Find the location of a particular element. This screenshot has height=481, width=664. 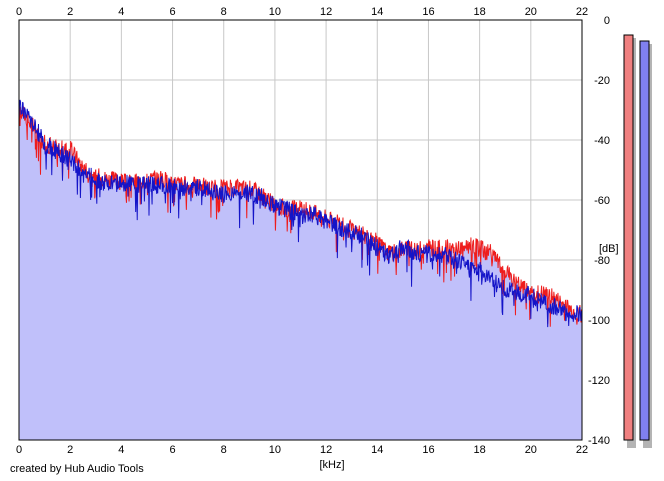

x-tick-label-bottom: 6 is located at coordinates (172, 450).